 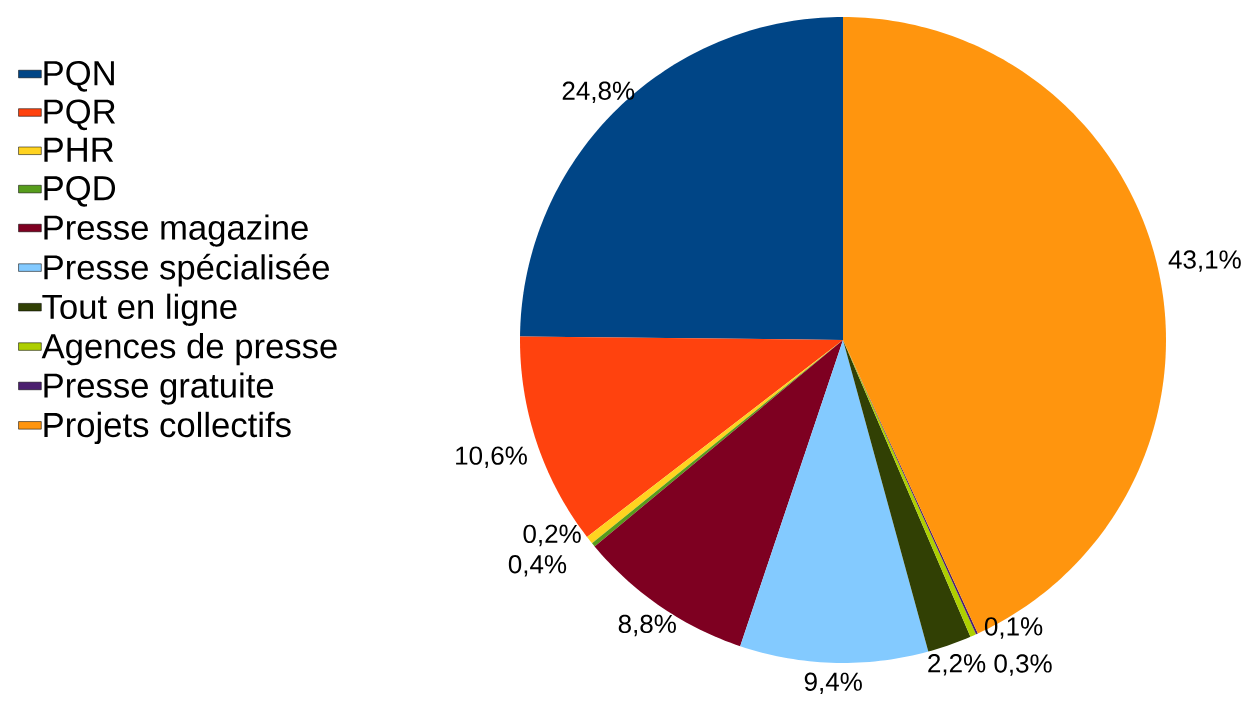 I want to click on data-label: 10,6%, so click(x=491, y=457).